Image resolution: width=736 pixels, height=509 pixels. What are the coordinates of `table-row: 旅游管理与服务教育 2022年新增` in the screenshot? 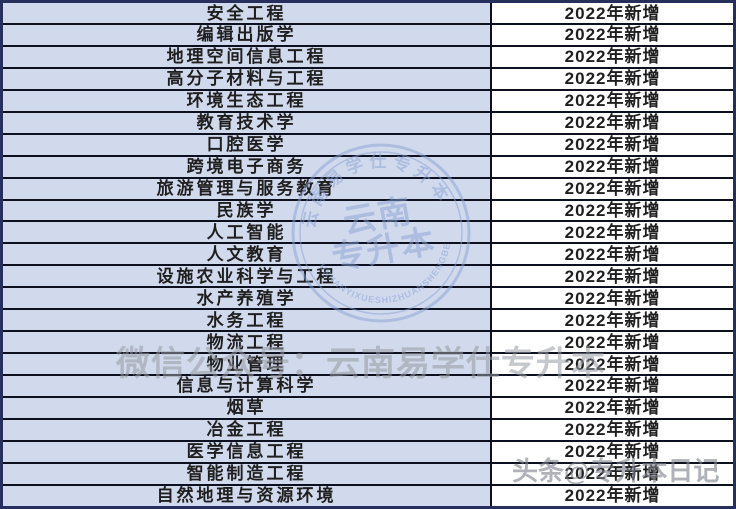 It's located at (368, 188).